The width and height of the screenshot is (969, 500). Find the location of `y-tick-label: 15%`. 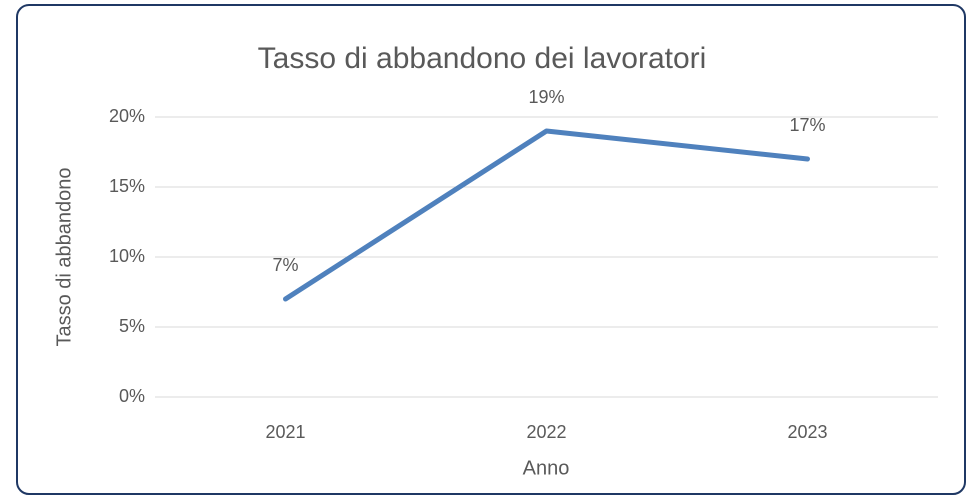

y-tick-label: 15% is located at coordinates (127, 186).